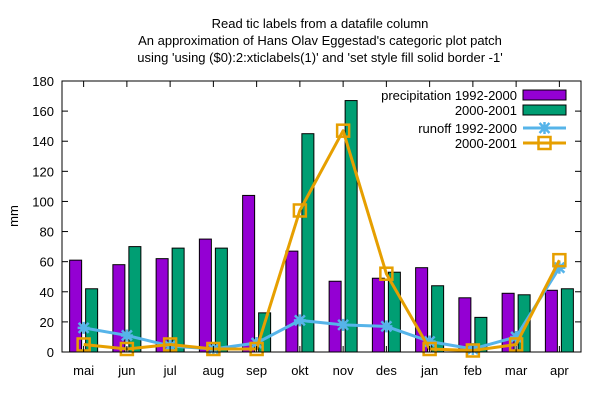 The image size is (600, 400). Describe the element at coordinates (43, 171) in the screenshot. I see `y-tick-label: 120` at that location.